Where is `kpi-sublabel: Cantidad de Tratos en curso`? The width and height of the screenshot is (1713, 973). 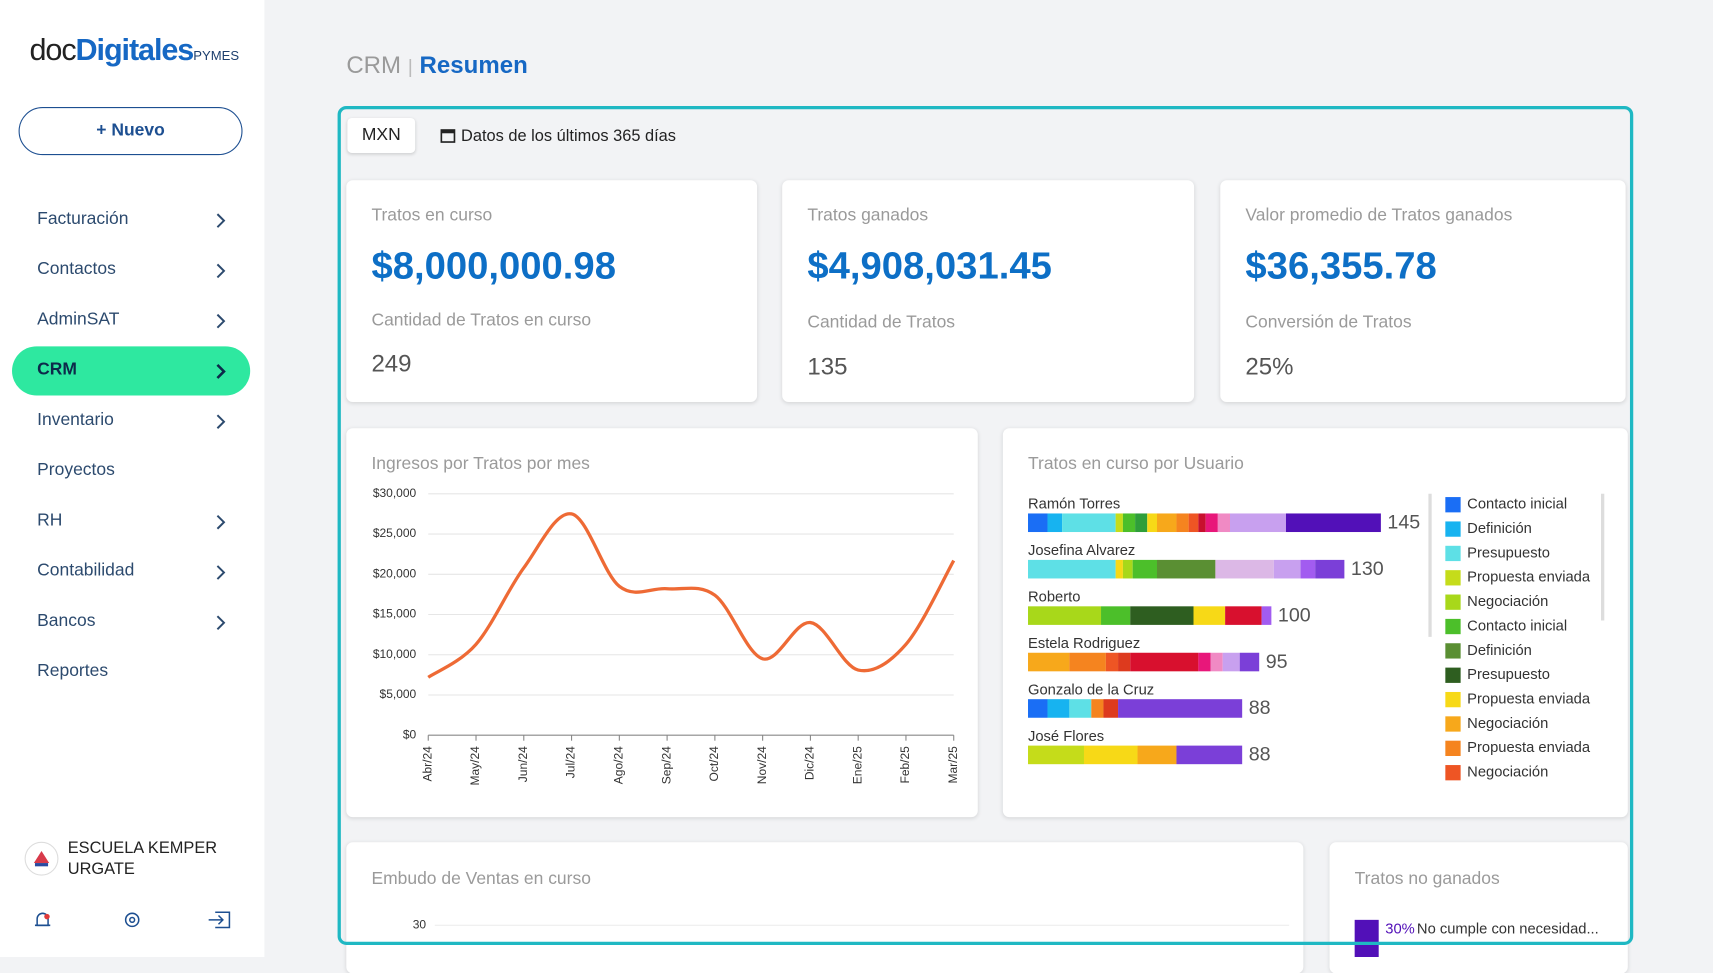
kpi-sublabel: Cantidad de Tratos en curso is located at coordinates (481, 320).